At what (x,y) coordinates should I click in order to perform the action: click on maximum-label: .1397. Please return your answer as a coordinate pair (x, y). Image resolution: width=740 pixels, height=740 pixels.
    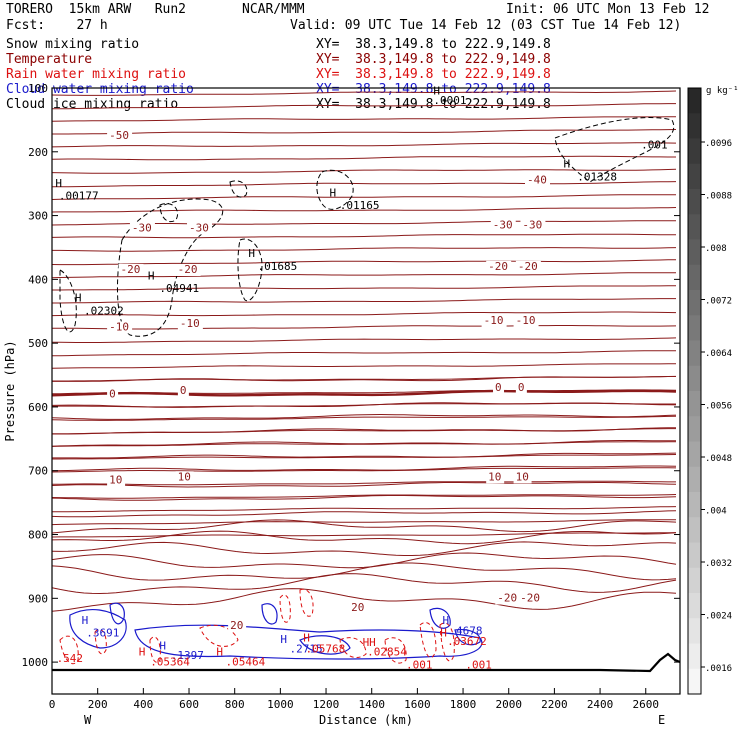
    Looking at the image, I should click on (187, 655).